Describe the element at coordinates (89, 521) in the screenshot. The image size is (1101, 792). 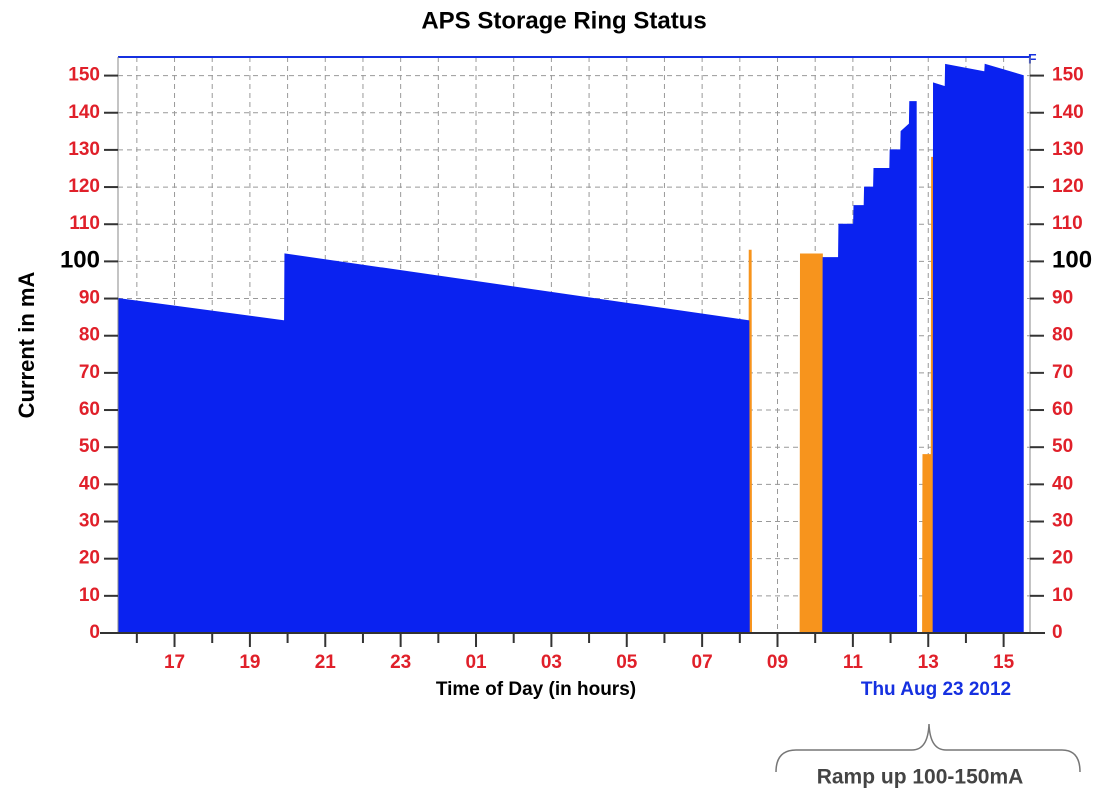
I see `y-tick-label: 30` at that location.